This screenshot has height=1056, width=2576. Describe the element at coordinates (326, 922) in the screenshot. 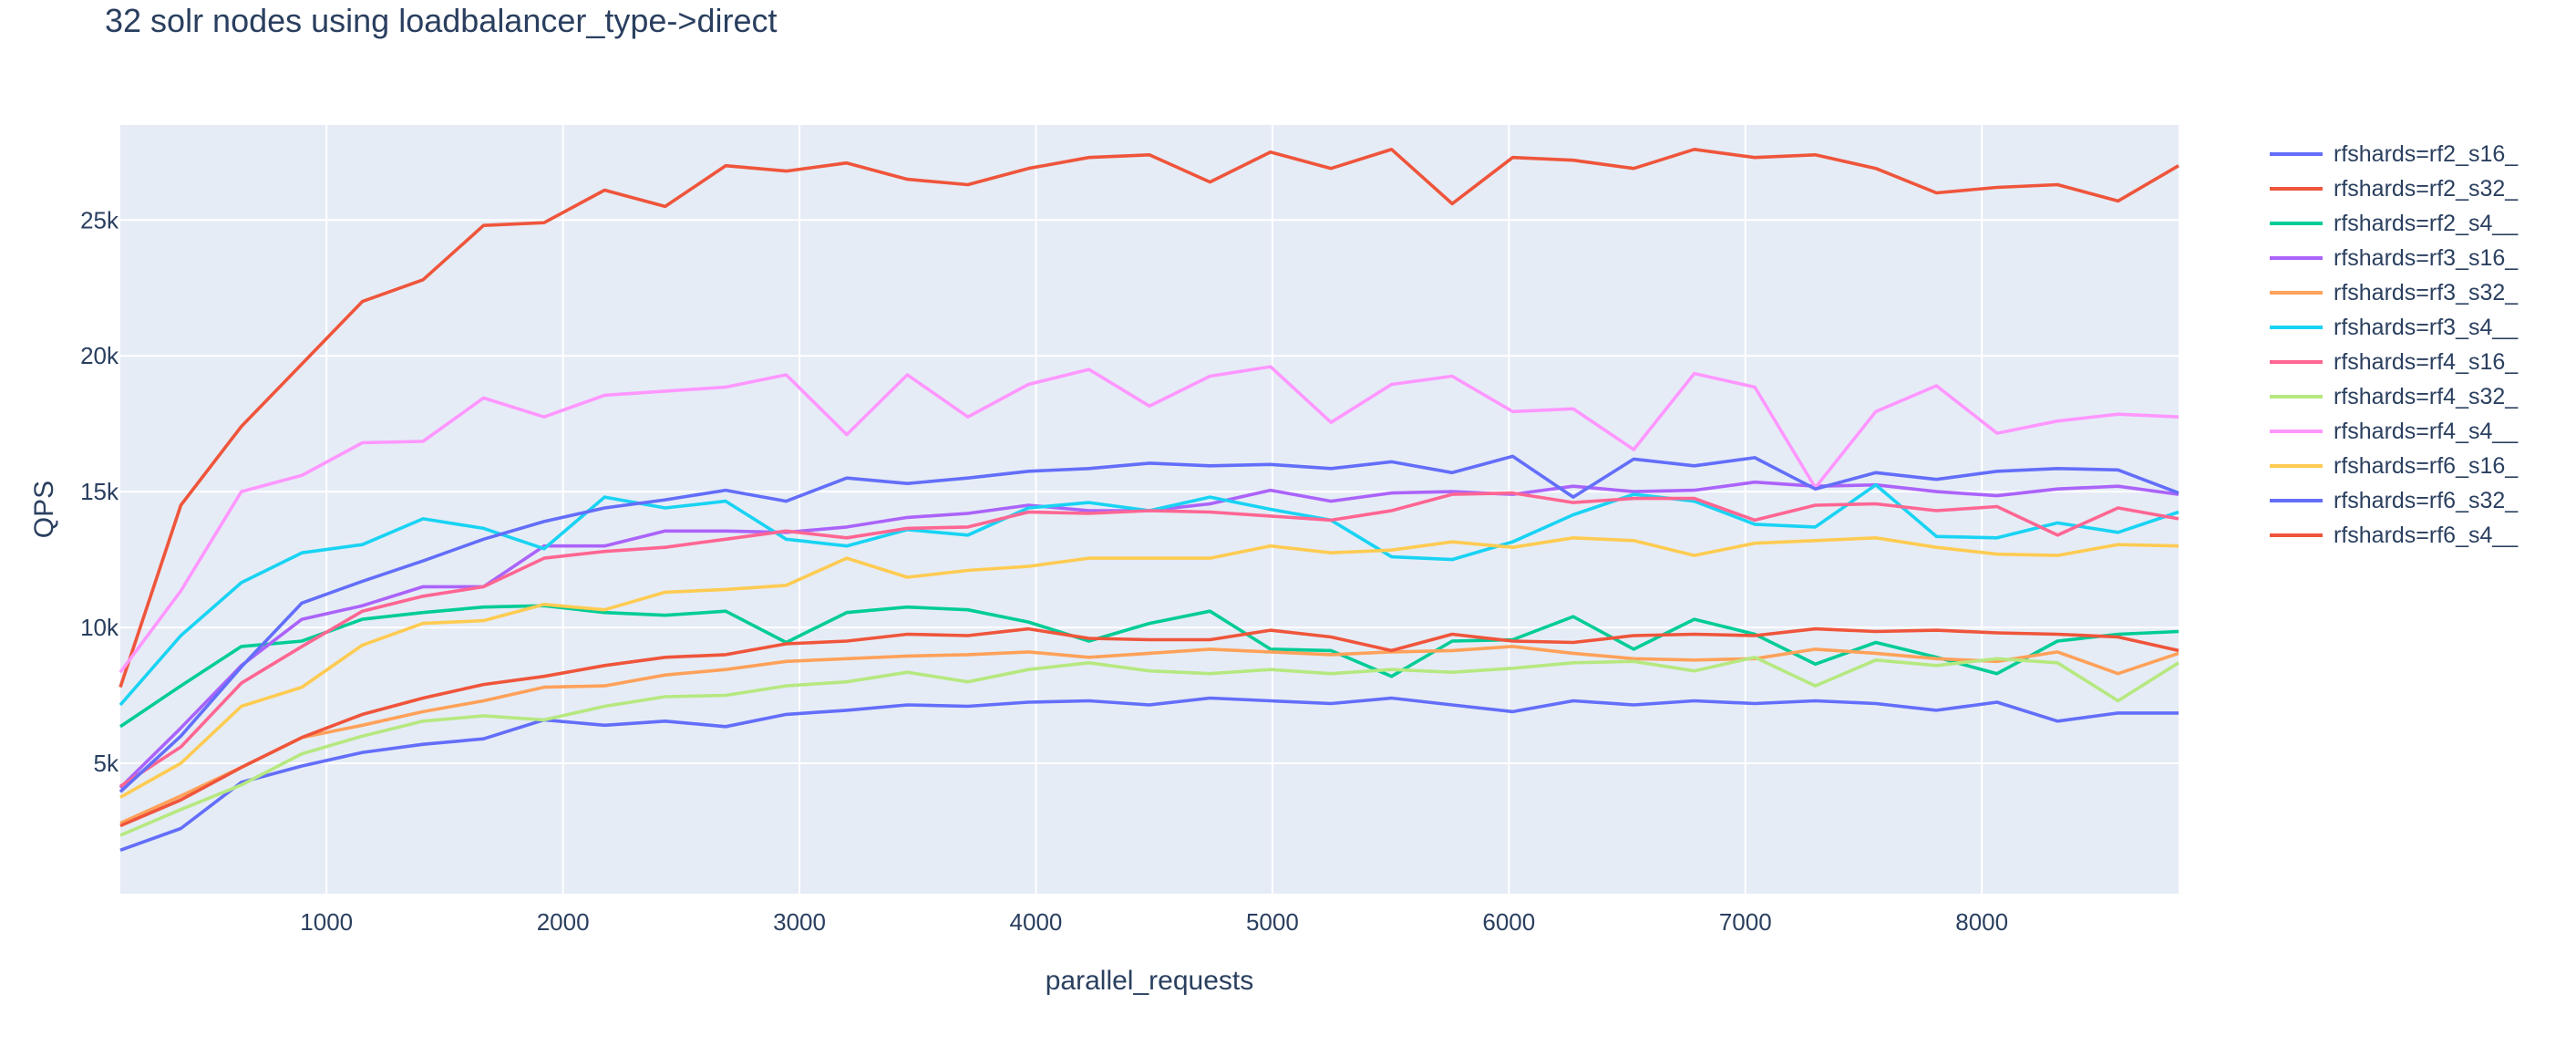

I see `x-tick-label: 1000` at that location.